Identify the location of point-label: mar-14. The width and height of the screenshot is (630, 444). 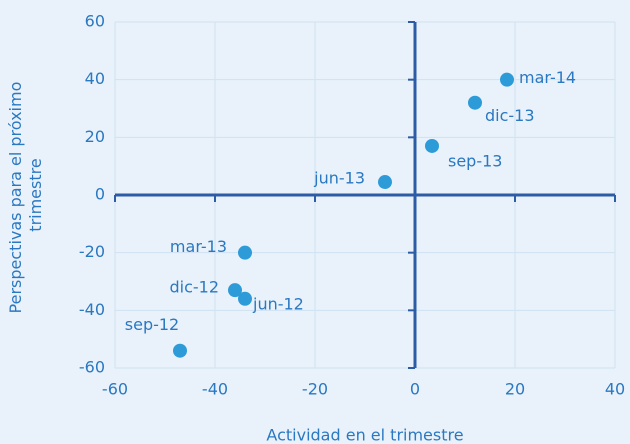
(547, 77).